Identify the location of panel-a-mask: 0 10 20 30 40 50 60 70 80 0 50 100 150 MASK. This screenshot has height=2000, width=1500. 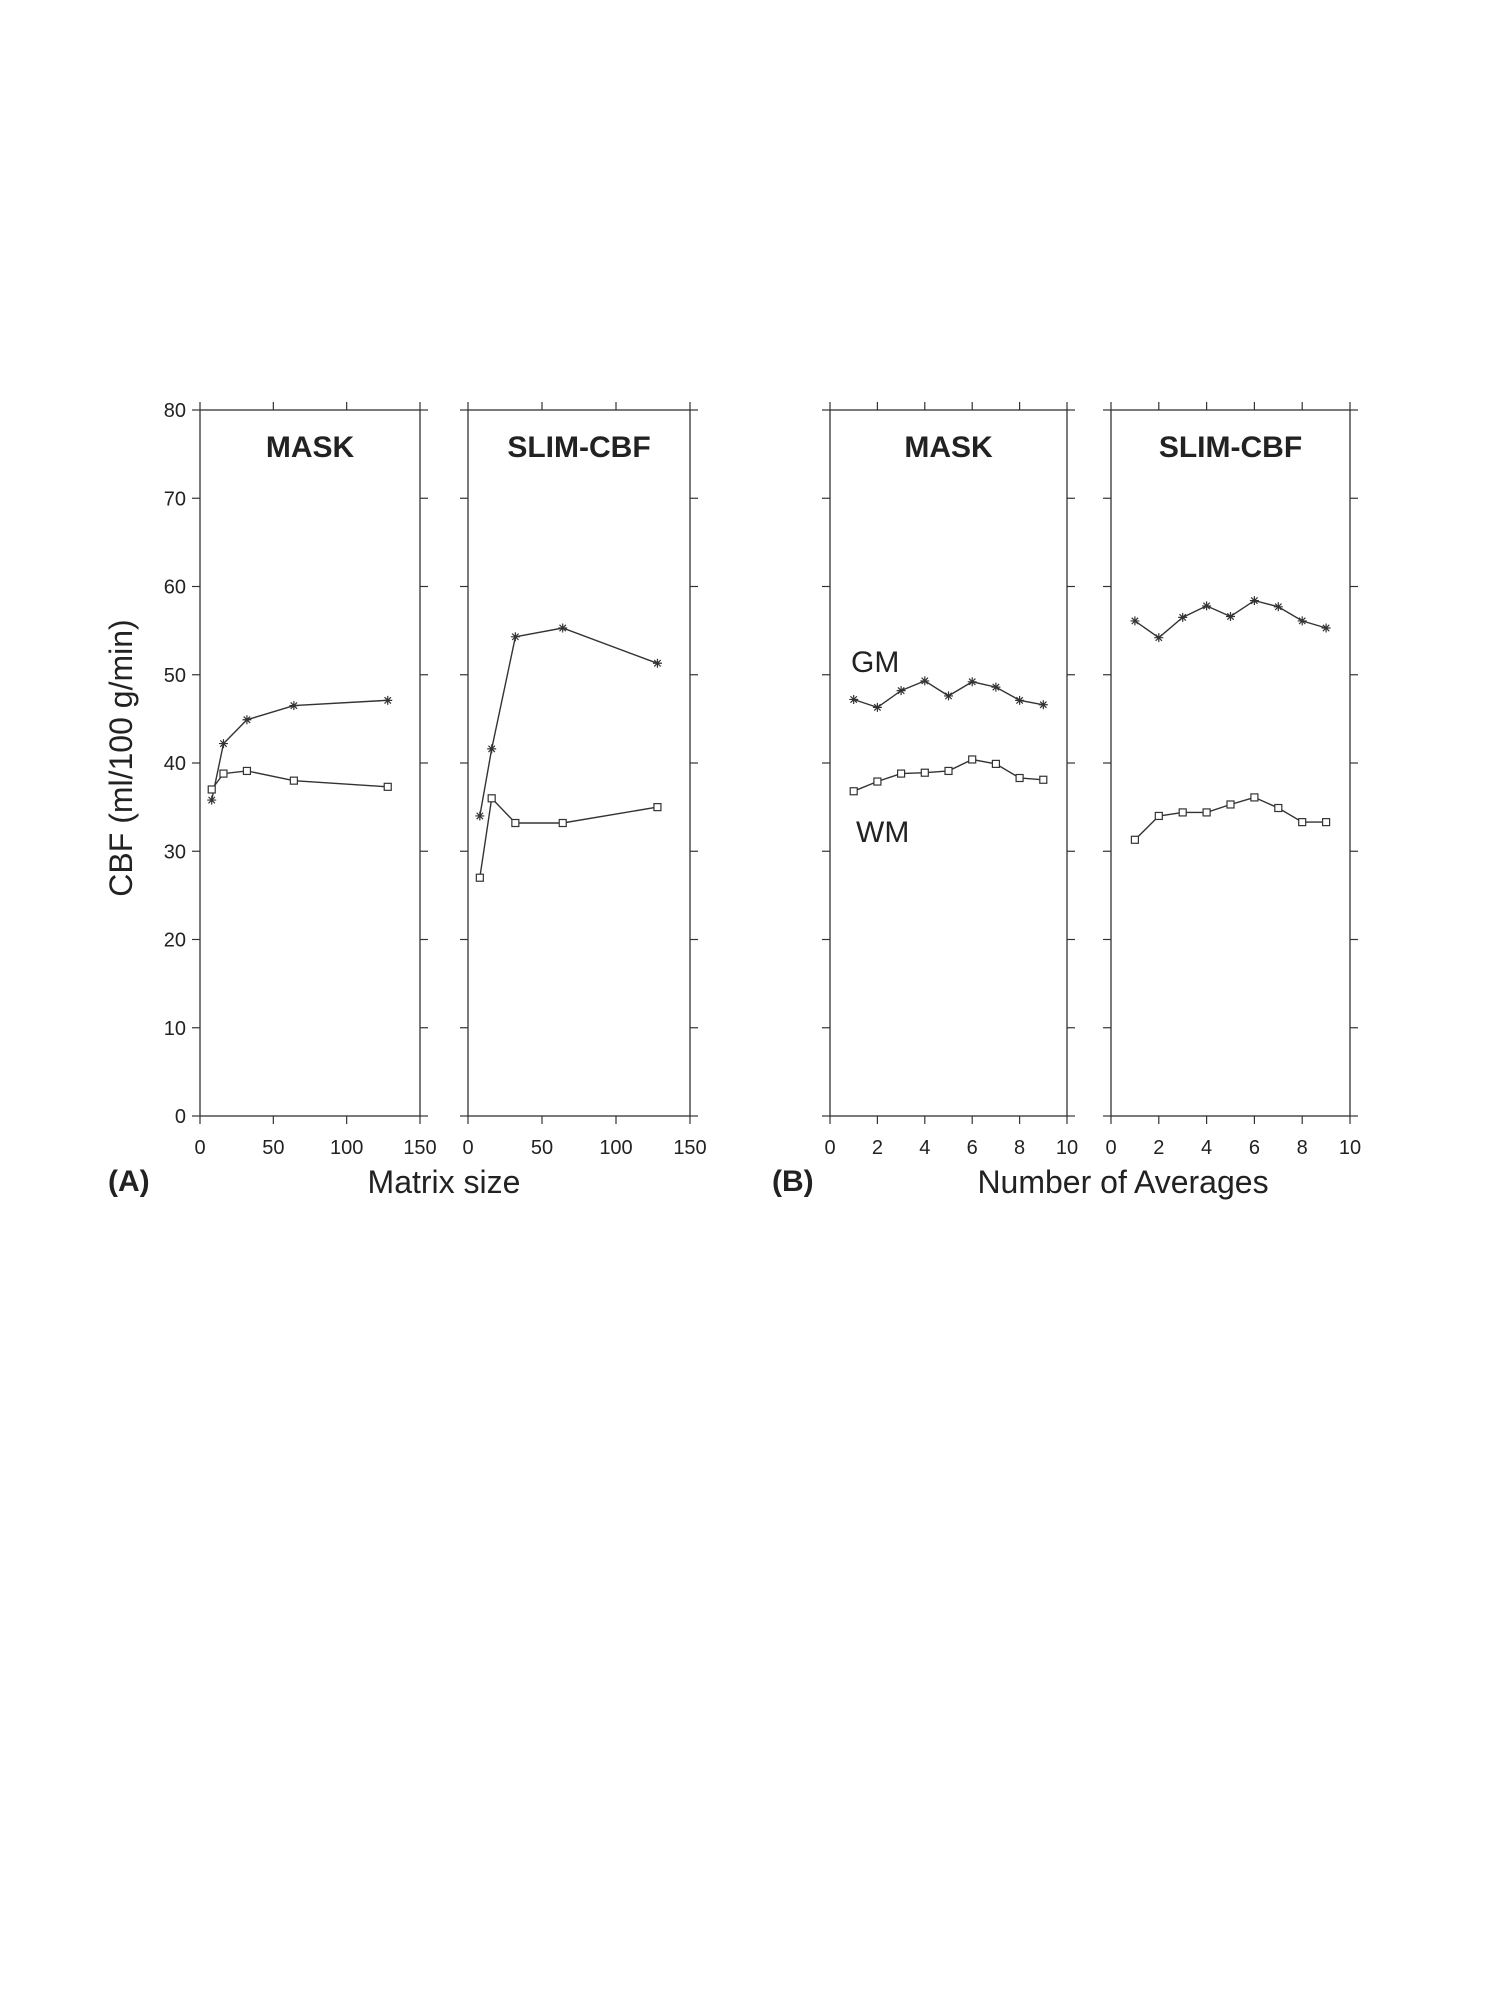
(300, 779).